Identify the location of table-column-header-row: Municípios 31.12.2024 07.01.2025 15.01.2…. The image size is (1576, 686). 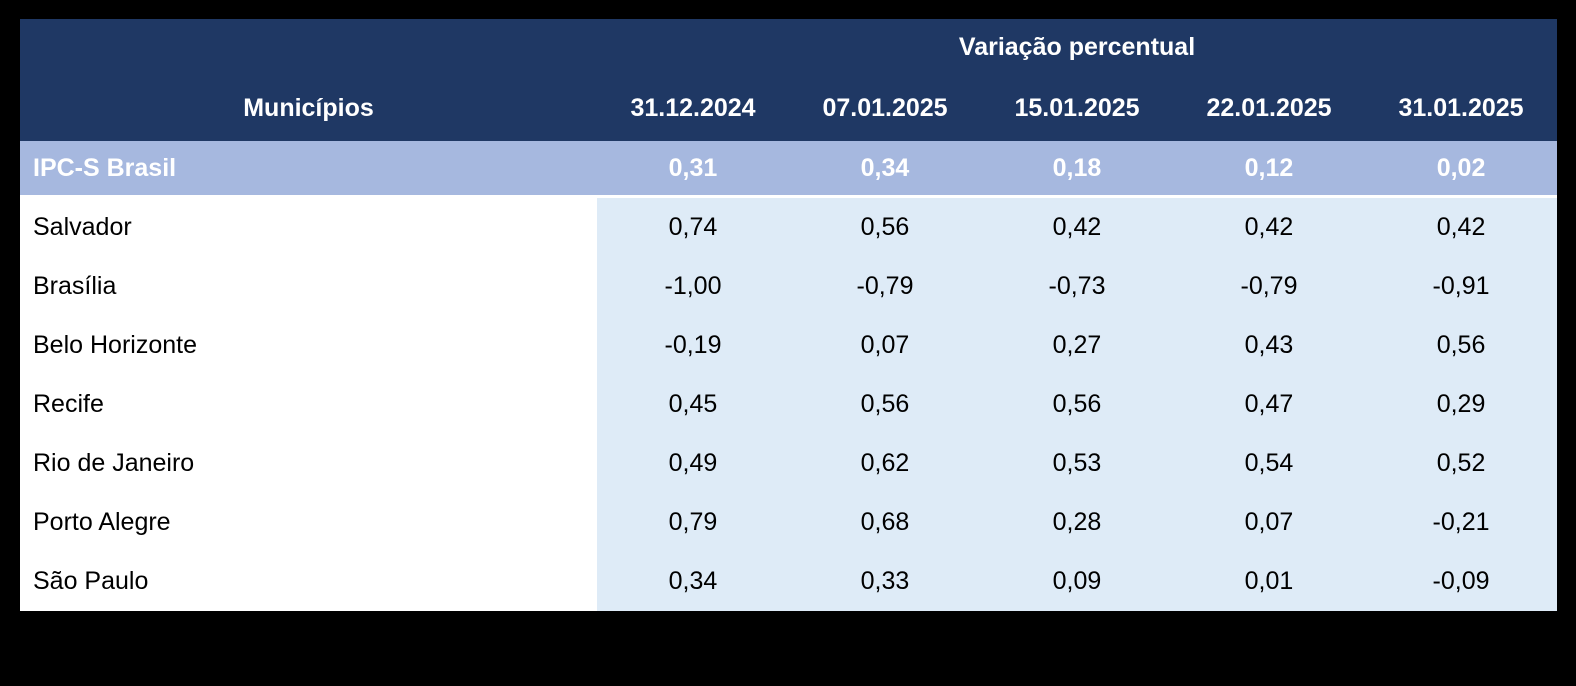
(789, 108).